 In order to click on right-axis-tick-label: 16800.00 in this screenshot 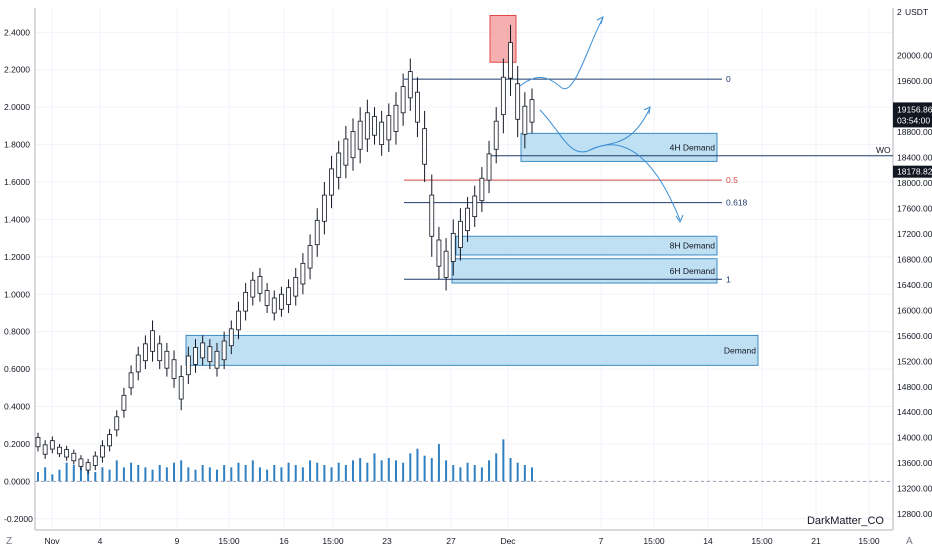, I will do `click(914, 259)`.